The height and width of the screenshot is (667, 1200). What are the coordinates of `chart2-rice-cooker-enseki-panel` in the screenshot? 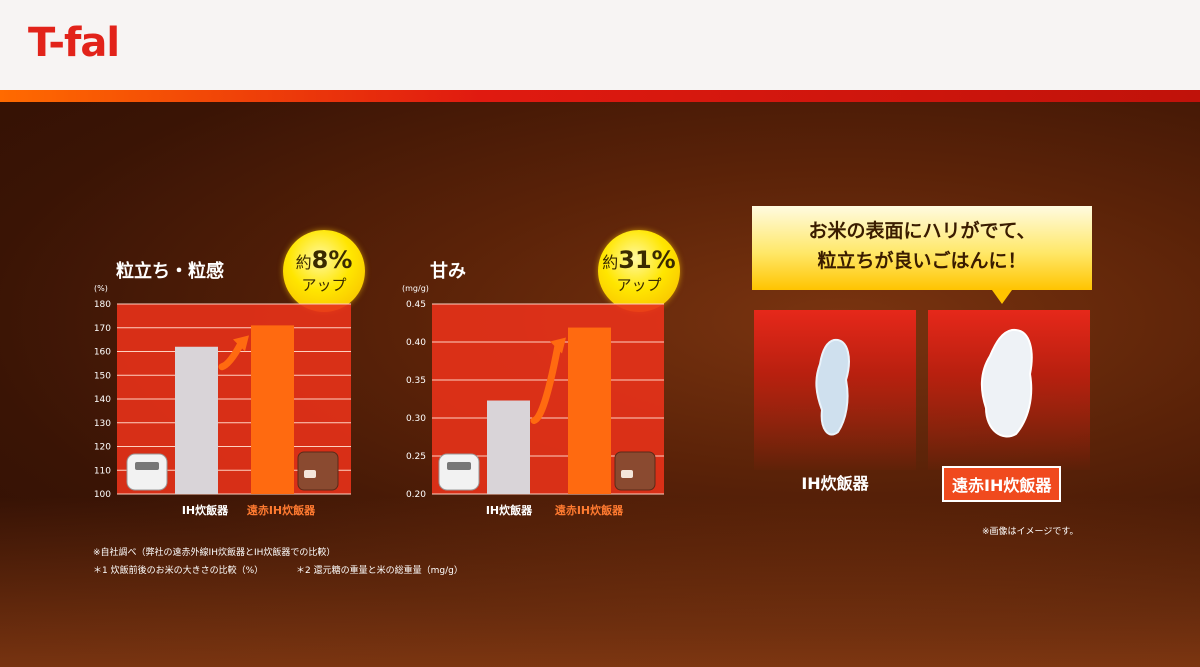 It's located at (627, 474).